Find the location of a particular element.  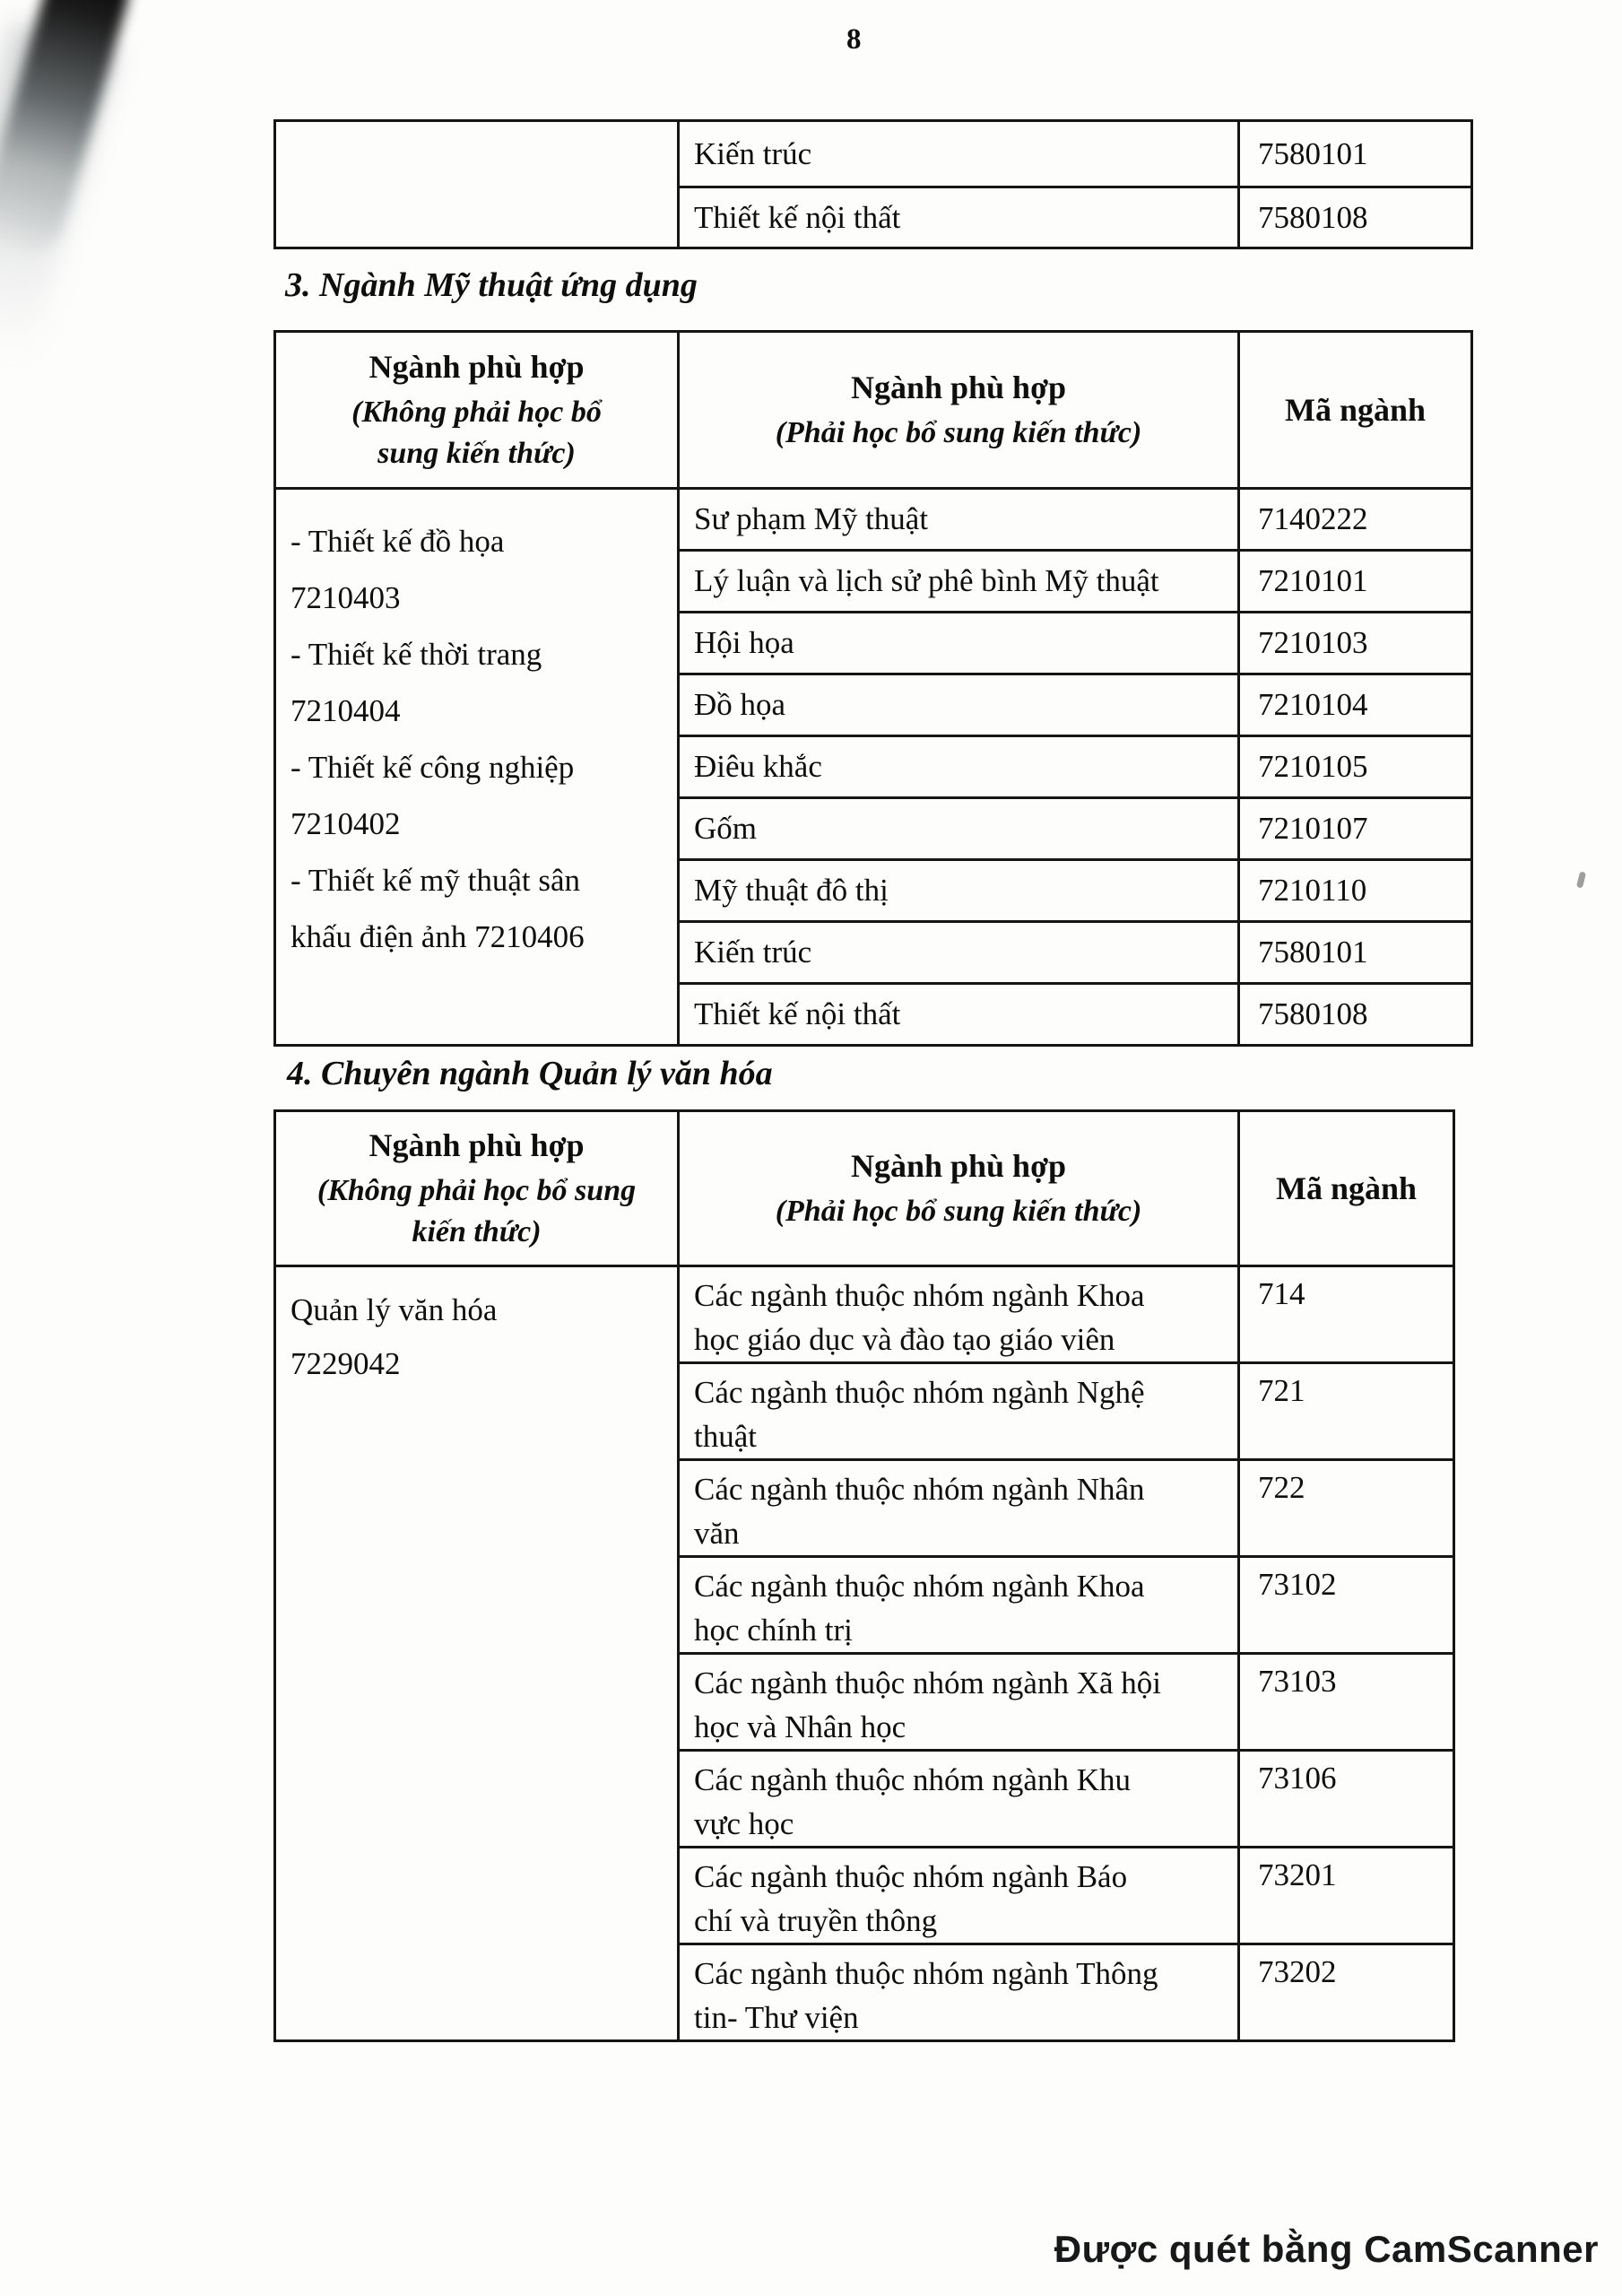

section-heading-3: 3. Ngành Mỹ thuật ứng dụng is located at coordinates (491, 285).